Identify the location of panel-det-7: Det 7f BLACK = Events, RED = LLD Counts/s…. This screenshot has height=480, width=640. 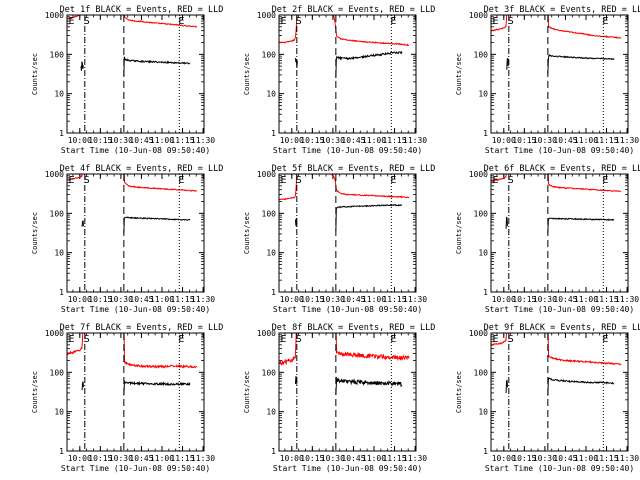
(127, 398).